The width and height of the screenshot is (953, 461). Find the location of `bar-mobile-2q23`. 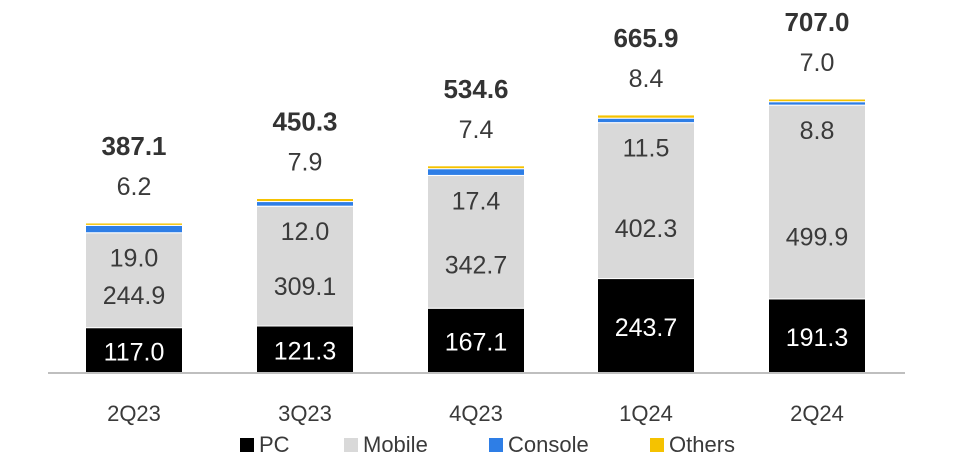

bar-mobile-2q23 is located at coordinates (134, 280).